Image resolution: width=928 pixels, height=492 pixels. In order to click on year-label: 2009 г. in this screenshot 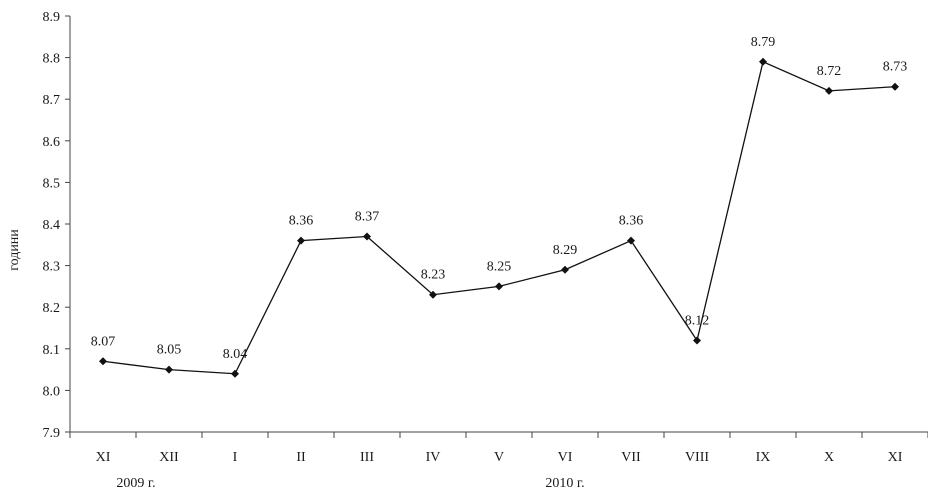, I will do `click(135, 483)`.